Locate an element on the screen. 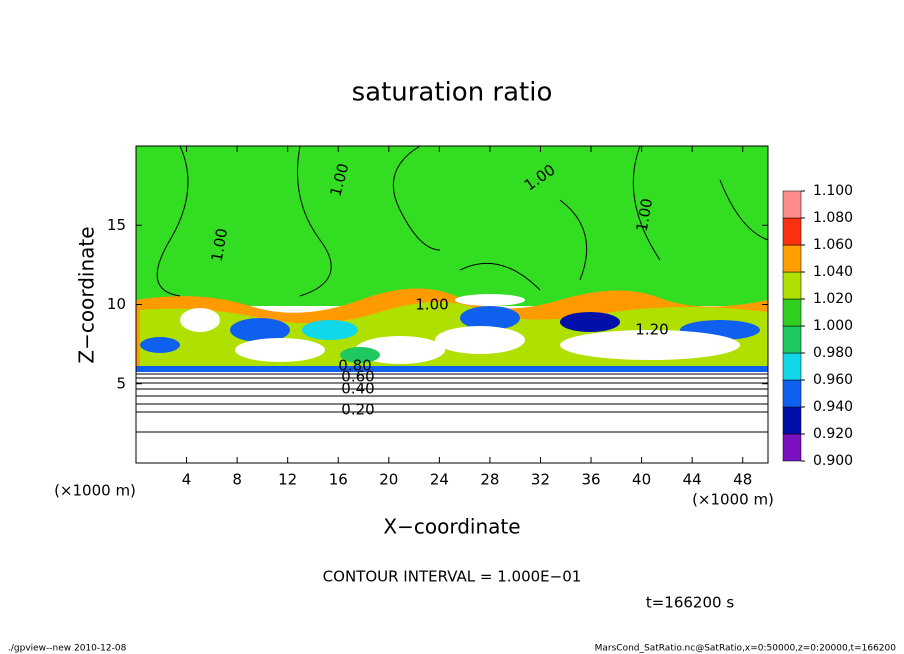  footer-left: ./gpview--new 2010-12-08 is located at coordinates (67, 649).